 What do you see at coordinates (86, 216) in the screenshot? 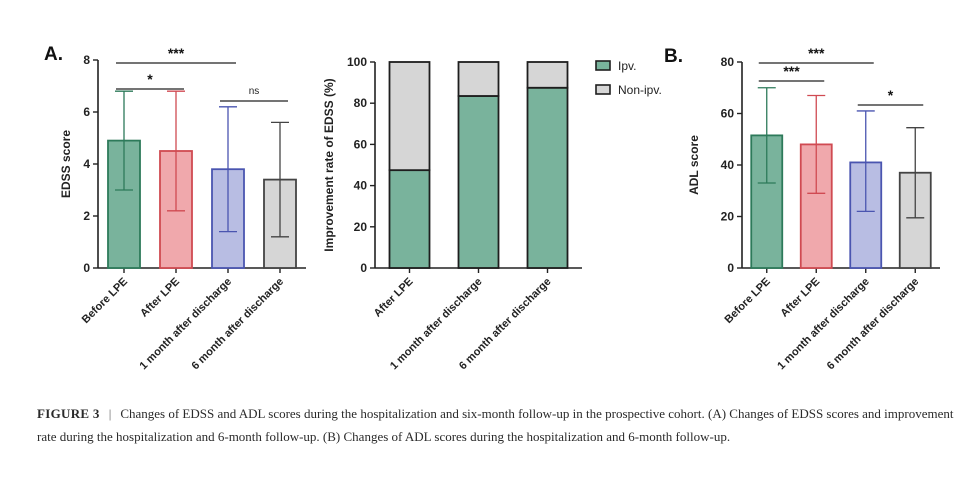
I see `y-tick-label: 2` at bounding box center [86, 216].